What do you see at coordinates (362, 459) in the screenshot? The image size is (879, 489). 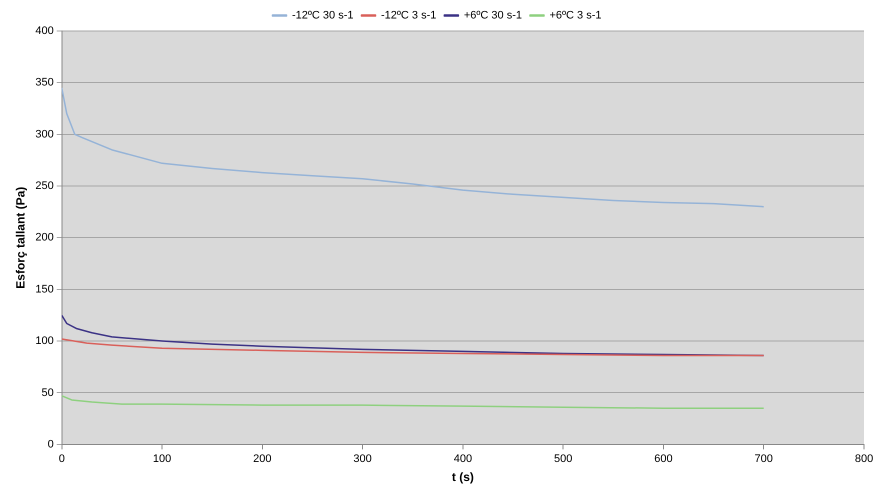 I see `x-tick-label: 300` at bounding box center [362, 459].